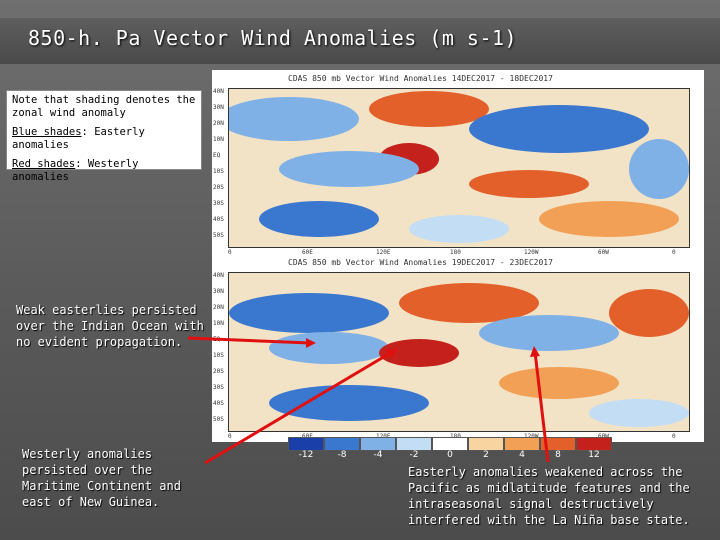 The width and height of the screenshot is (720, 540). I want to click on colorbar-label: -8, so click(342, 455).